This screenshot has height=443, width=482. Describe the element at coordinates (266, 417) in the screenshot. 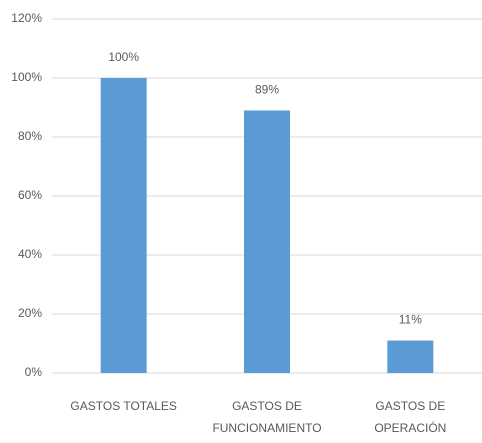

I see `x-tick-label: GASTOS DE FUNCIONAMIENTO` at that location.